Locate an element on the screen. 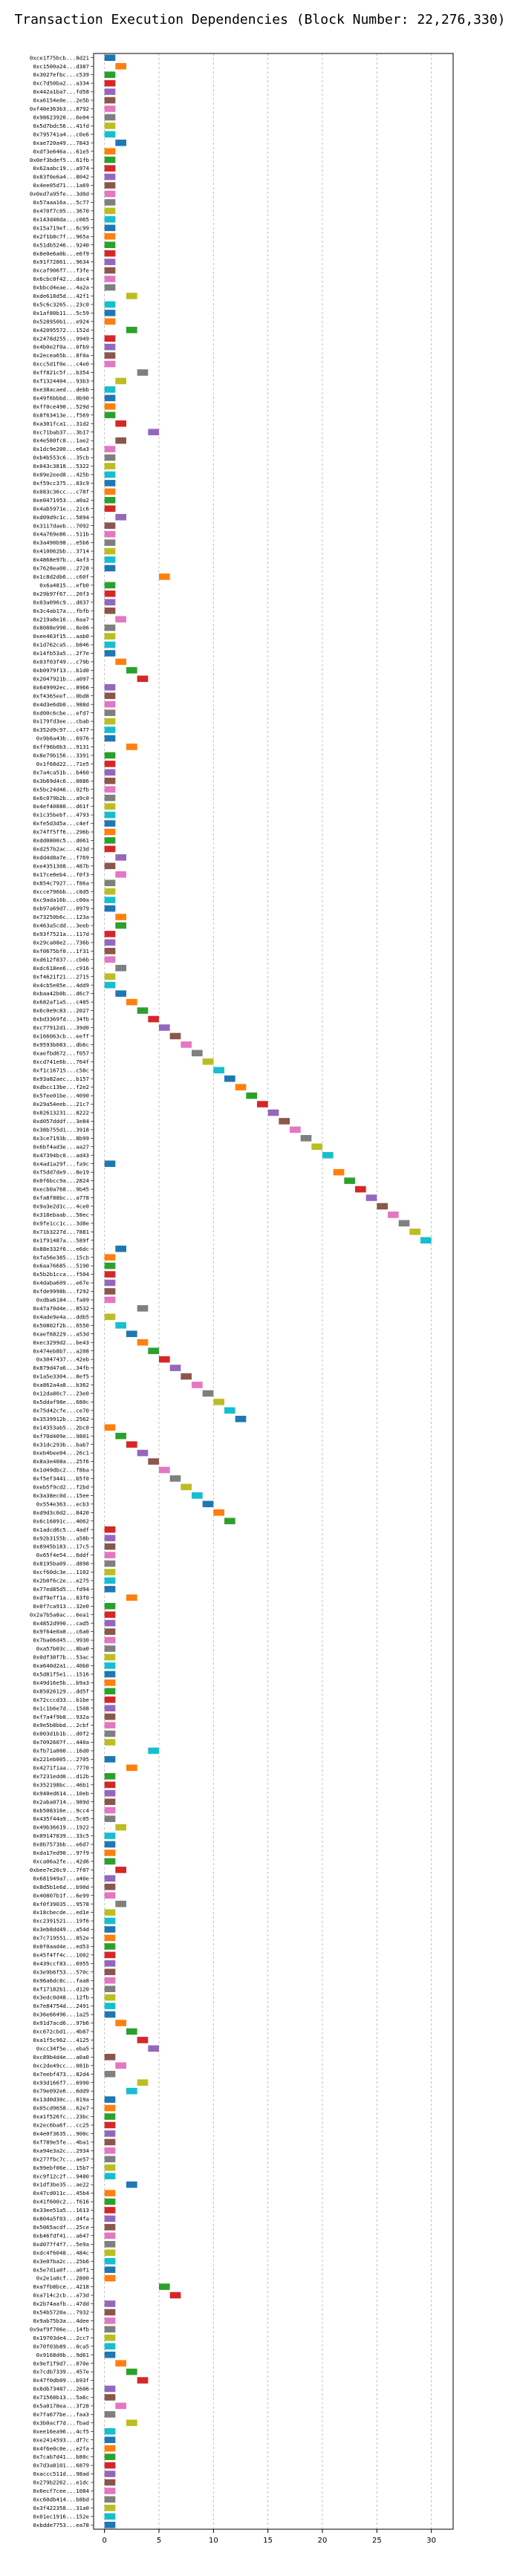  y-tick-label: 0xeb4bee04...26c1 is located at coordinates (61, 1453).